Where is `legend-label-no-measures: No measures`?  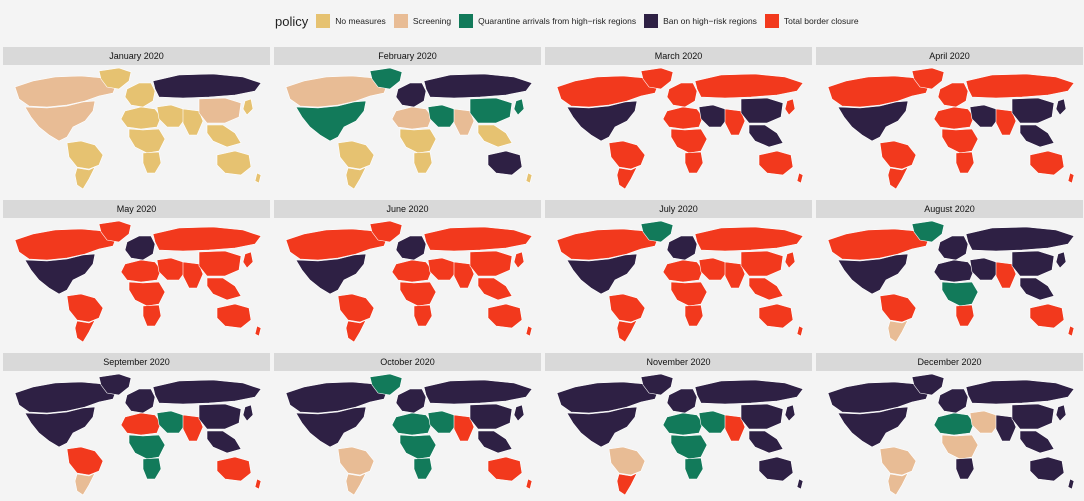 legend-label-no-measures: No measures is located at coordinates (360, 21).